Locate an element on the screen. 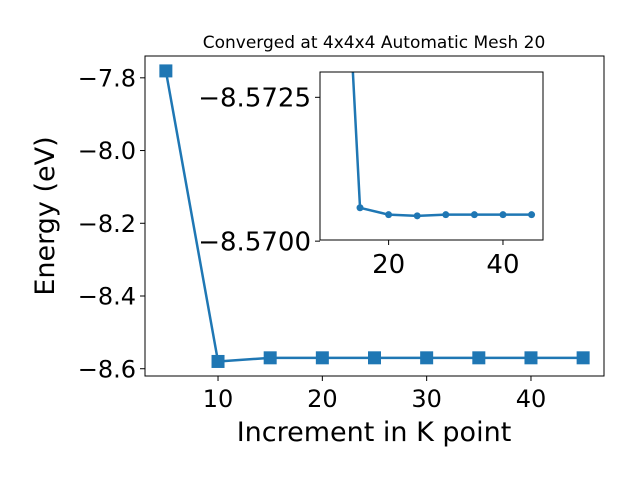 This screenshot has height=480, width=640. main-y-tick-label: −7.8 is located at coordinates (107, 78).